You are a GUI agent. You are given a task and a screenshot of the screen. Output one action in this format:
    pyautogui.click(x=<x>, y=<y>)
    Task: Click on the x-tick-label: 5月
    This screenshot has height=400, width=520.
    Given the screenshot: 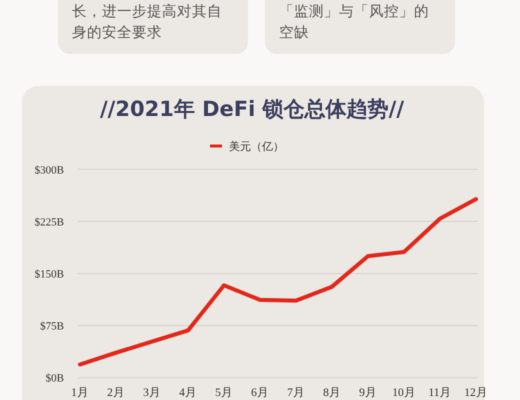 What is the action you would take?
    pyautogui.click(x=224, y=392)
    